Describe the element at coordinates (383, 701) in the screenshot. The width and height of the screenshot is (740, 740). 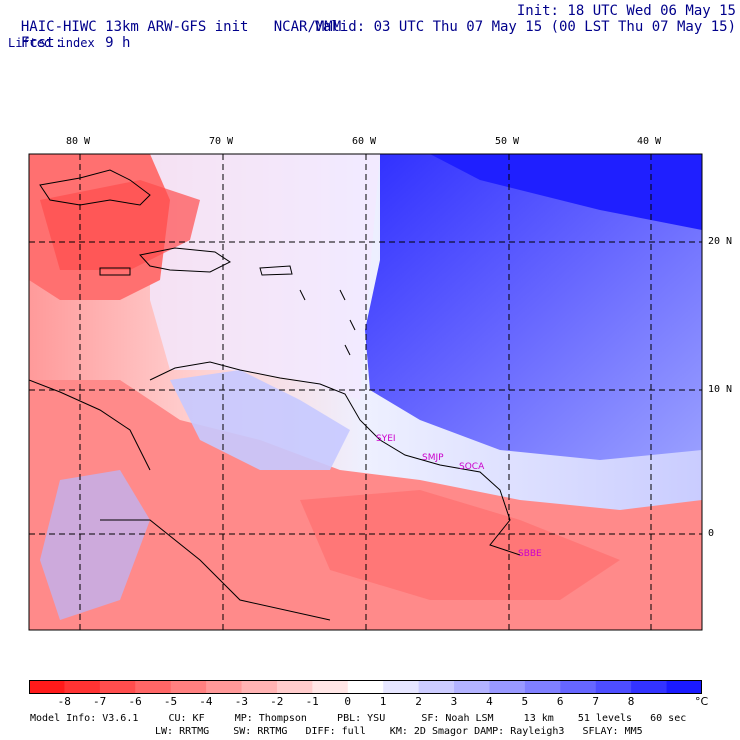
I see `colorbar-tick-label: 1` at that location.